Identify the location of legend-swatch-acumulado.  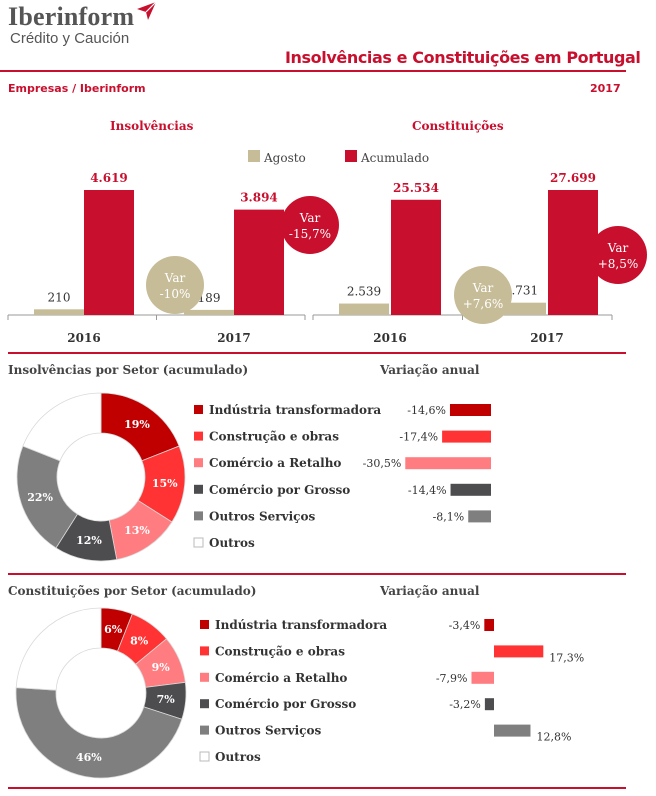
(351, 156).